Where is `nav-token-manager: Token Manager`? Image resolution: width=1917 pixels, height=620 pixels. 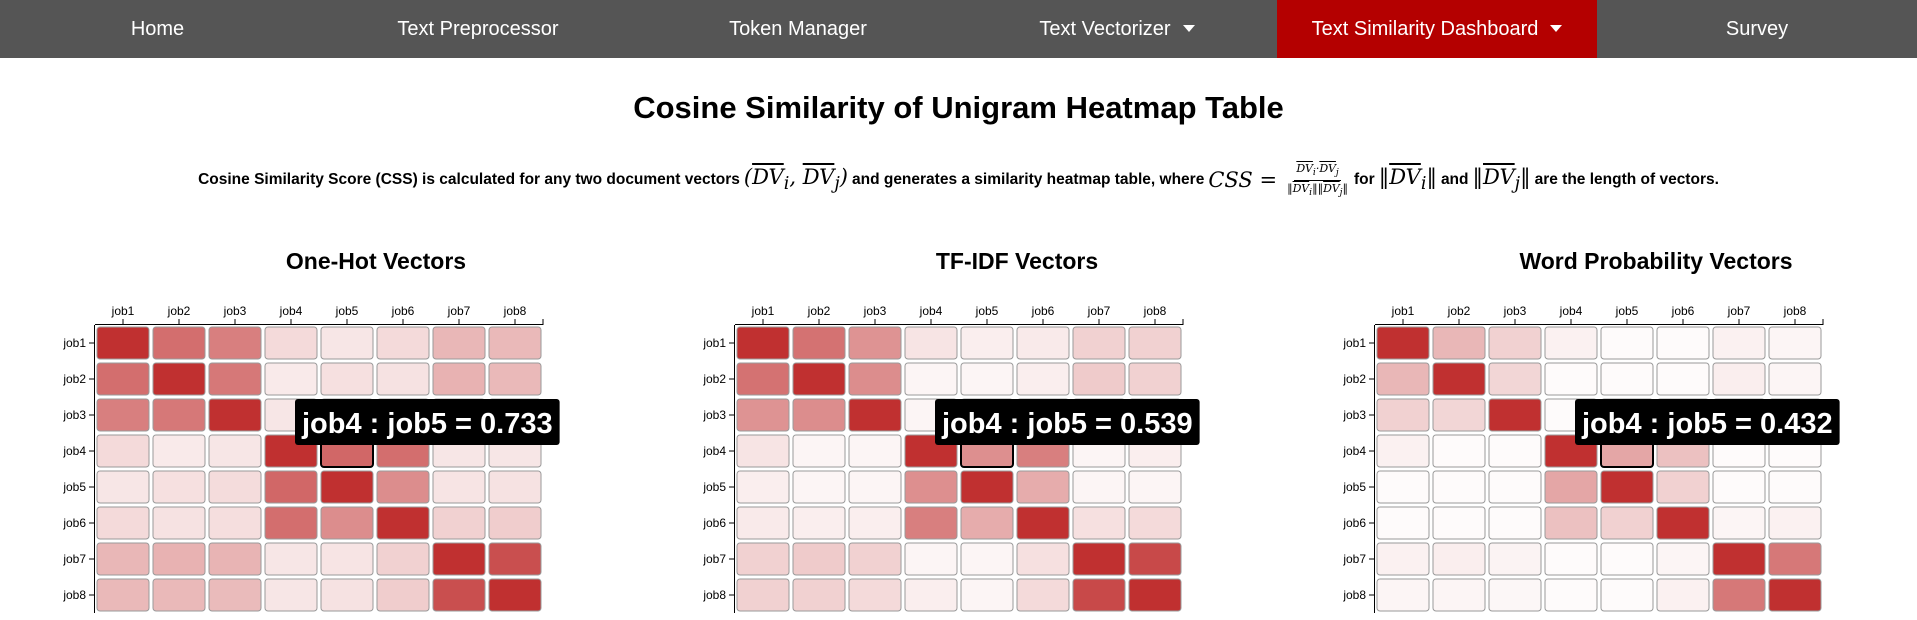
nav-token-manager: Token Manager is located at coordinates (798, 29).